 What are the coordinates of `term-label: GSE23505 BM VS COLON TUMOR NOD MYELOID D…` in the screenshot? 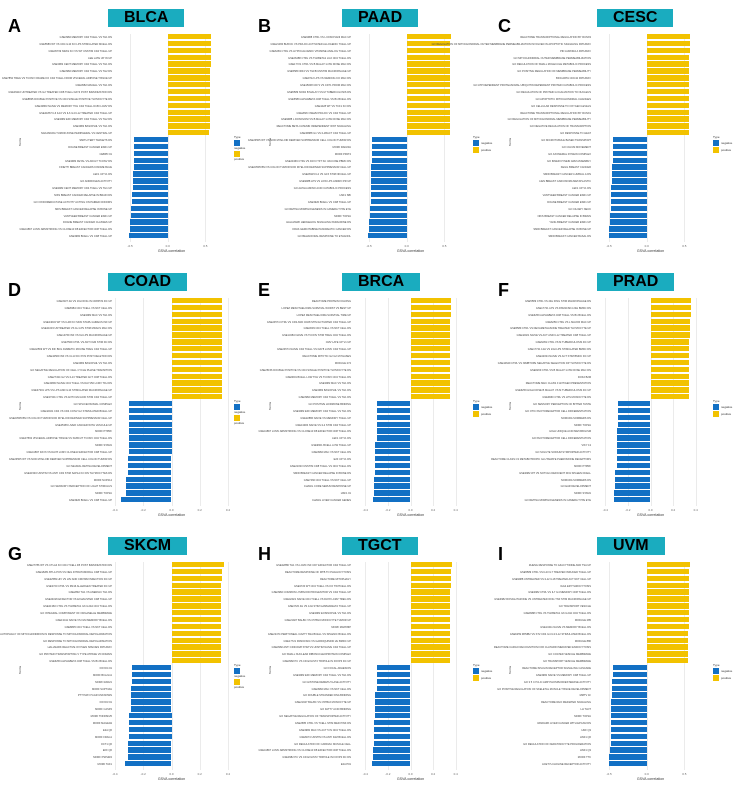 It's located at (60, 418).